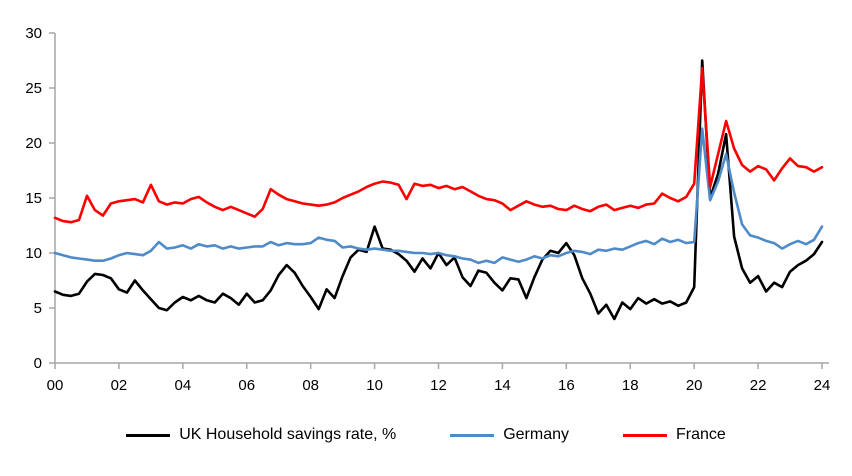 This screenshot has width=852, height=476. What do you see at coordinates (674, 435) in the screenshot?
I see `legend-item-france: France` at bounding box center [674, 435].